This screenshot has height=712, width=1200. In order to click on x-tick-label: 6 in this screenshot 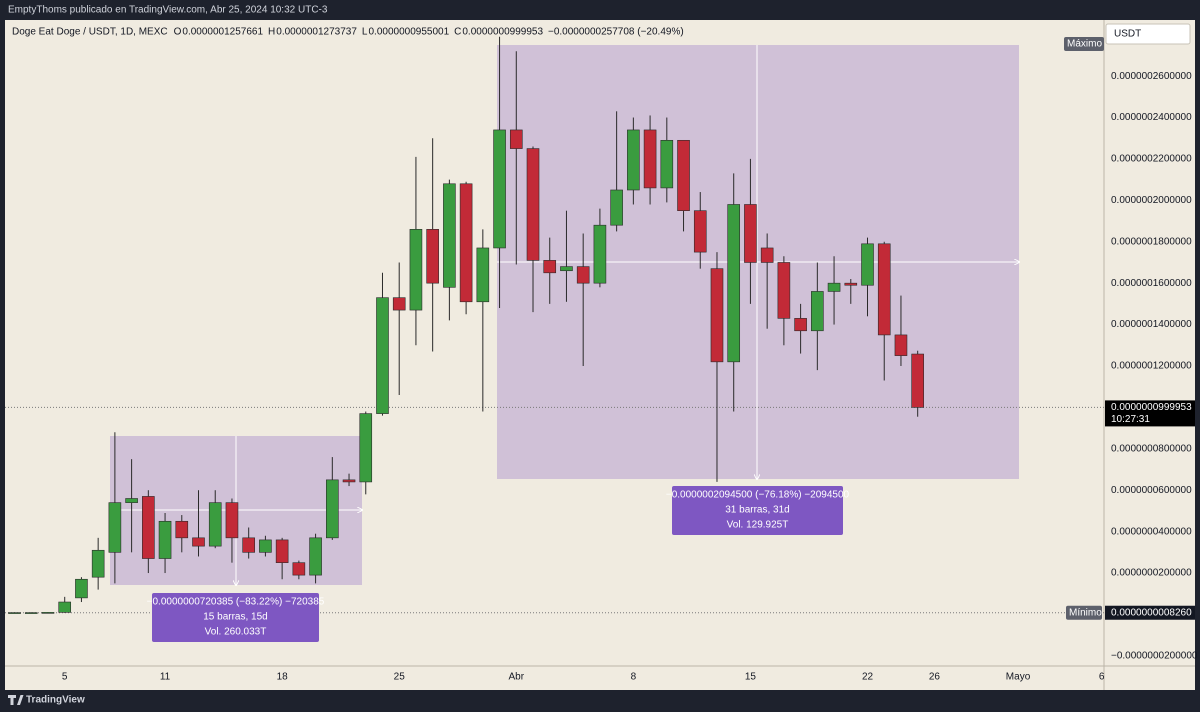, I will do `click(1102, 677)`.